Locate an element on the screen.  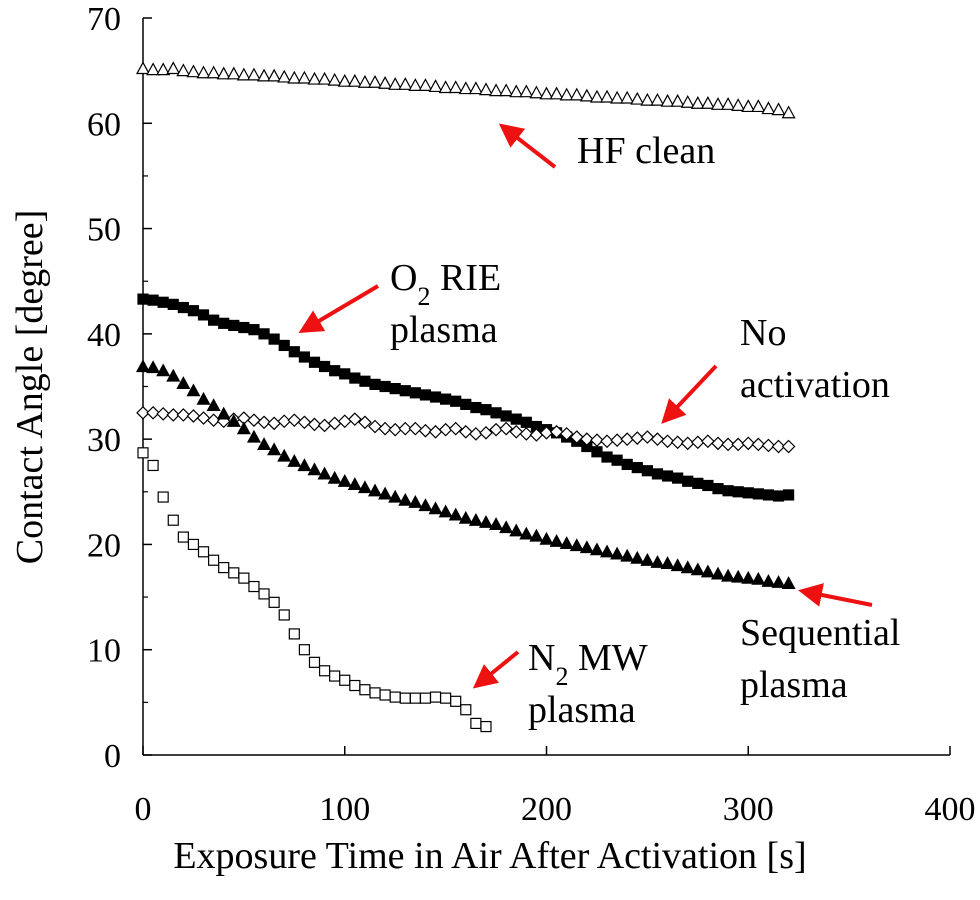
annotation: activation is located at coordinates (815, 385).